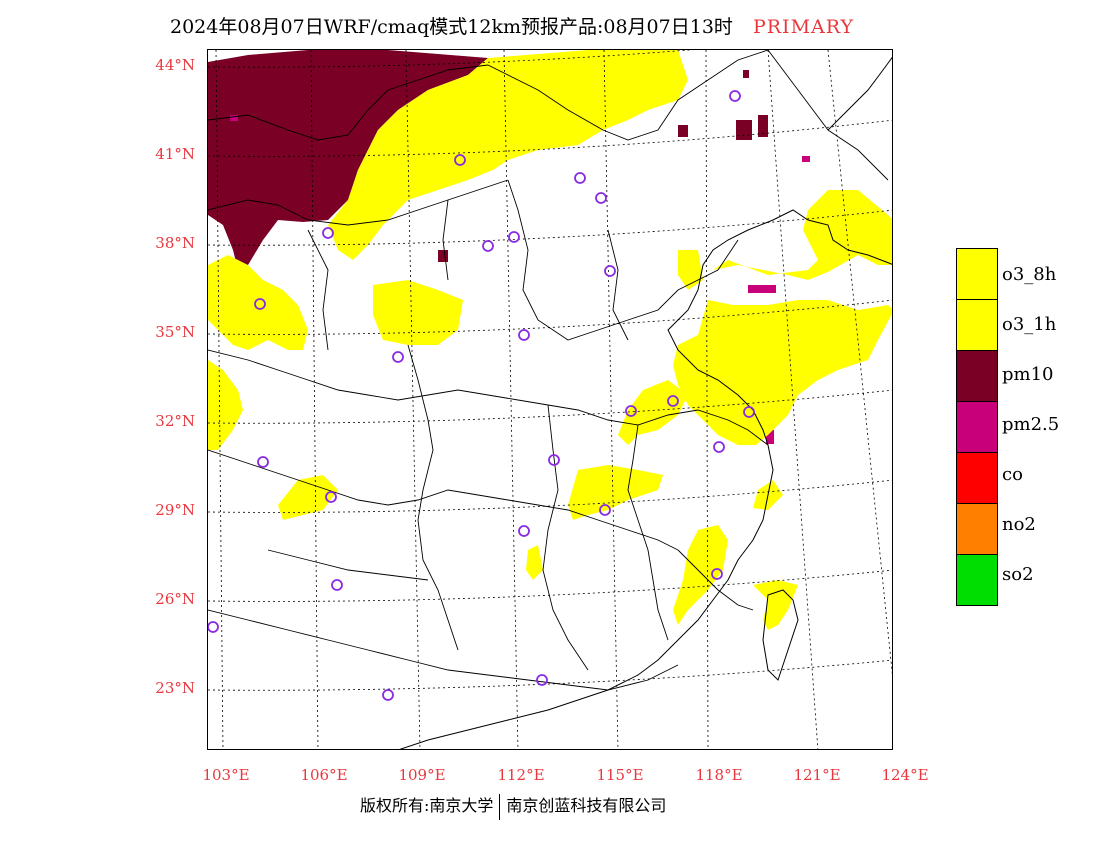  Describe the element at coordinates (977, 274) in the screenshot. I see `legend-swatch-o3-8h` at that location.